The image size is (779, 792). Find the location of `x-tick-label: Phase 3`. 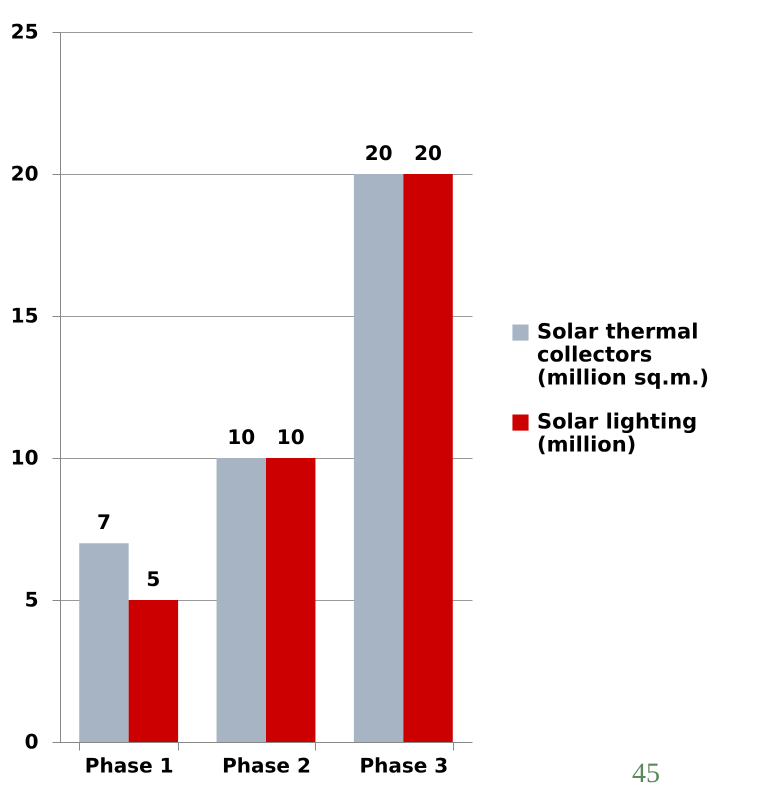

x-tick-label: Phase 3 is located at coordinates (403, 766).